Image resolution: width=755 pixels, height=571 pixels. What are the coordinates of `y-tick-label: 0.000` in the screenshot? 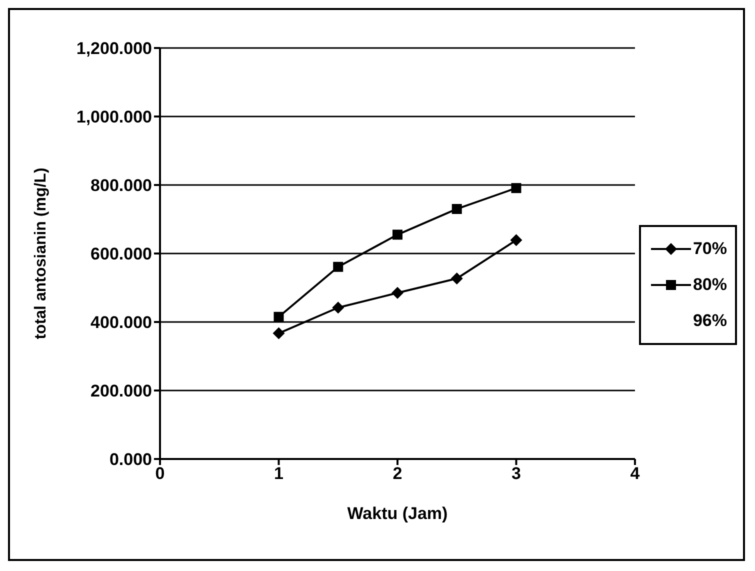 It's located at (130, 460).